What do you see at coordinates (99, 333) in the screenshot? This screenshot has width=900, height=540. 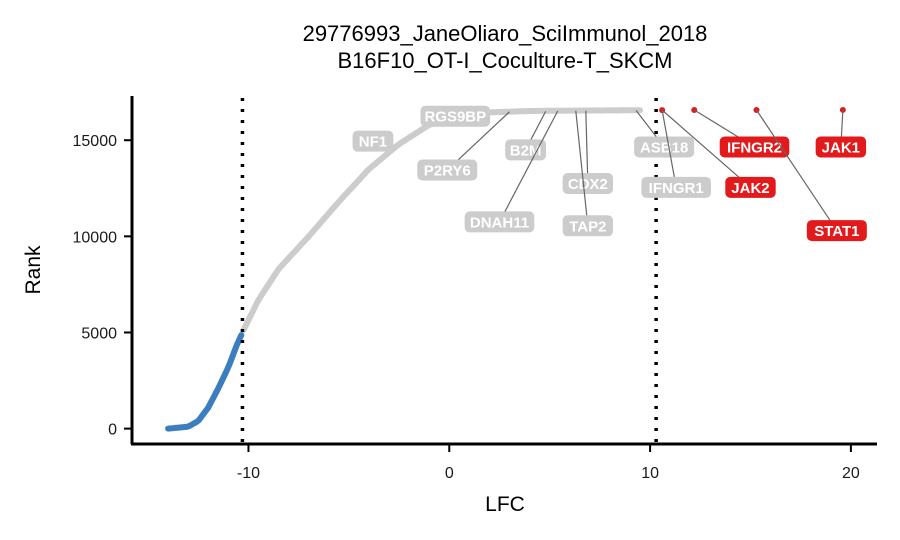 I see `y-tick-label: 5000` at bounding box center [99, 333].